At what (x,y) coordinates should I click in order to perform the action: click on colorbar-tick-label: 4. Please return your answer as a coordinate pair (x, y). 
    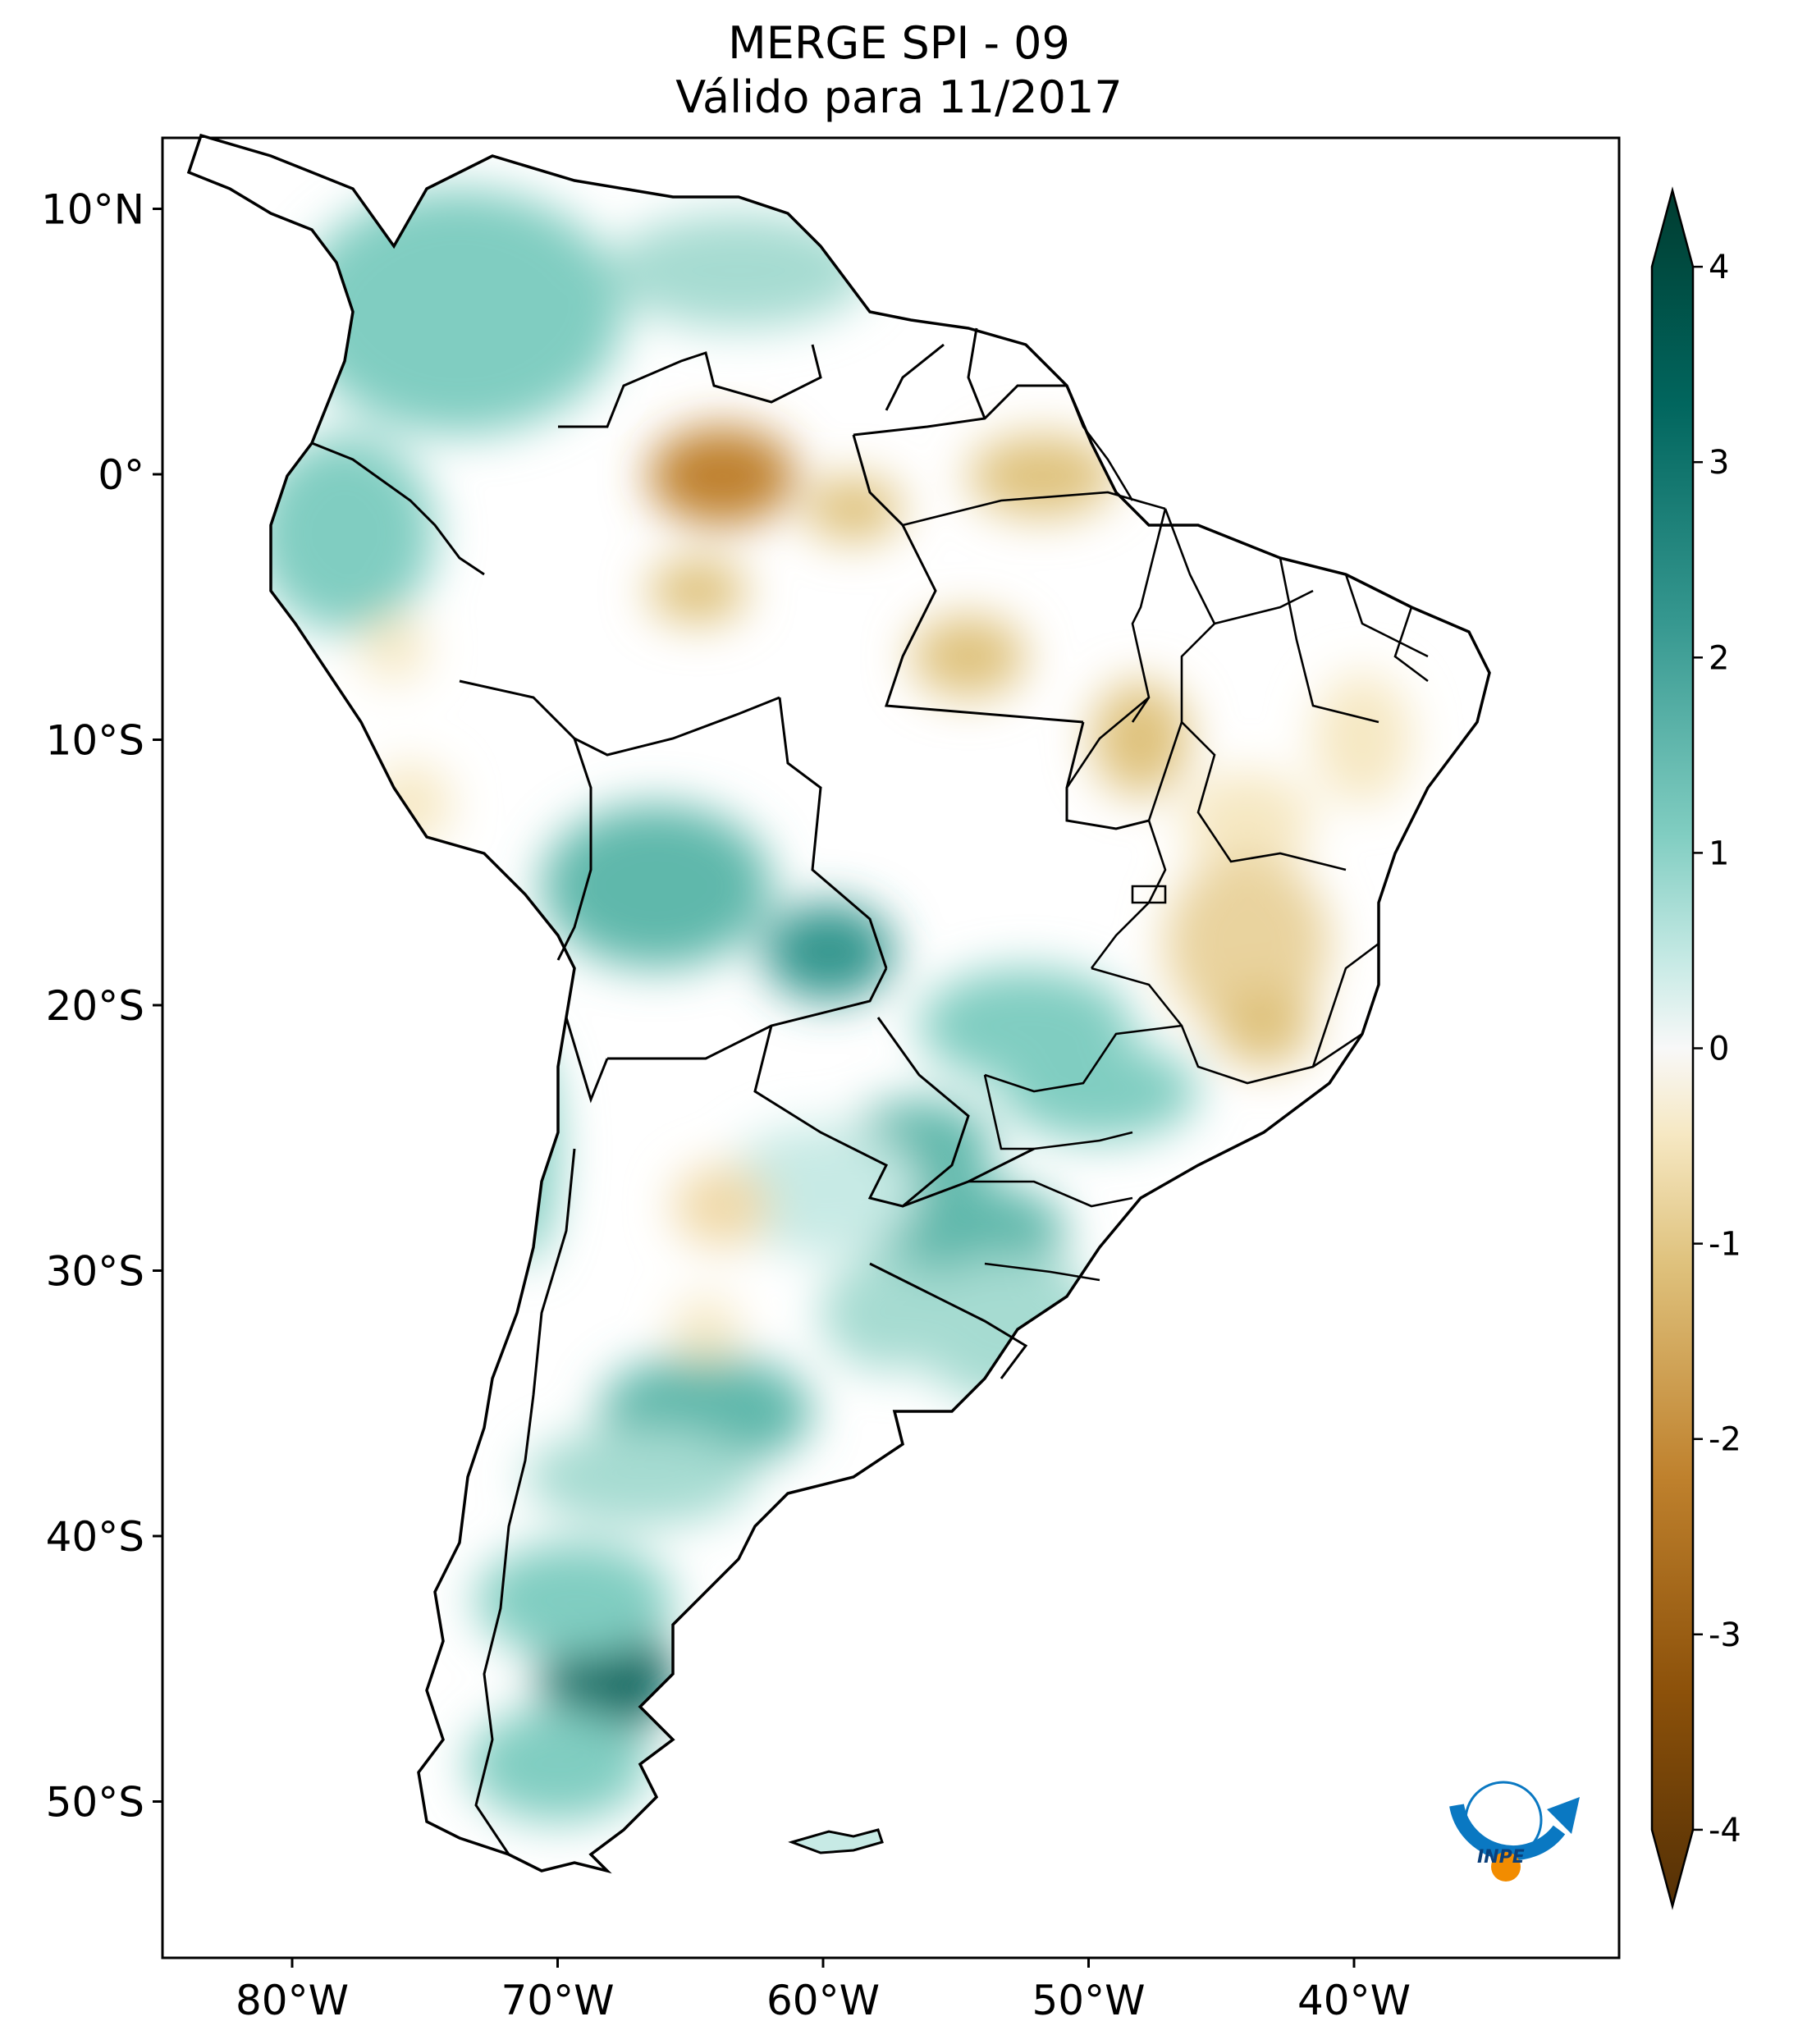
    Looking at the image, I should click on (1719, 267).